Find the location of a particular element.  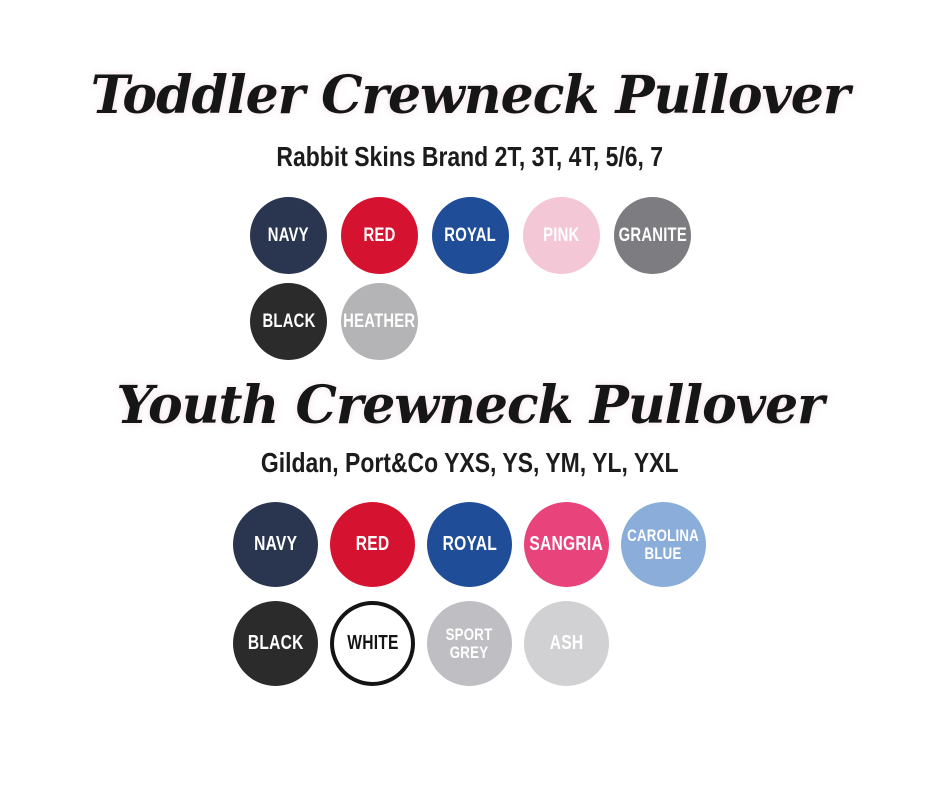

toddler-subtitle-wrap: Rabbit Skins Brand 2T, 3T, 4T, 5/6, 7 is located at coordinates (470, 157).